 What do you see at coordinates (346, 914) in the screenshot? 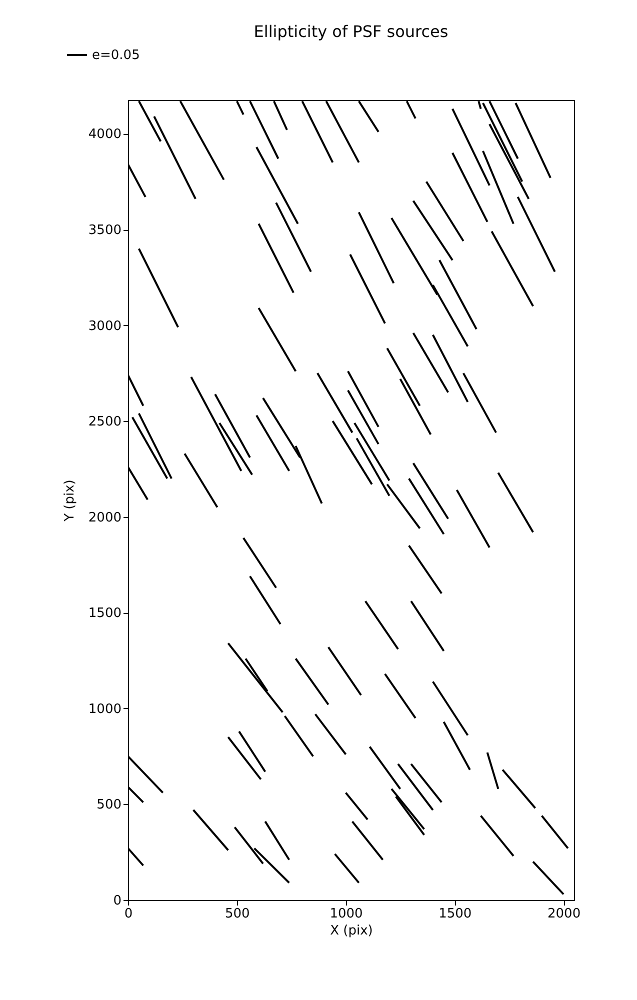
I see `x-tick-label: 1000` at bounding box center [346, 914].